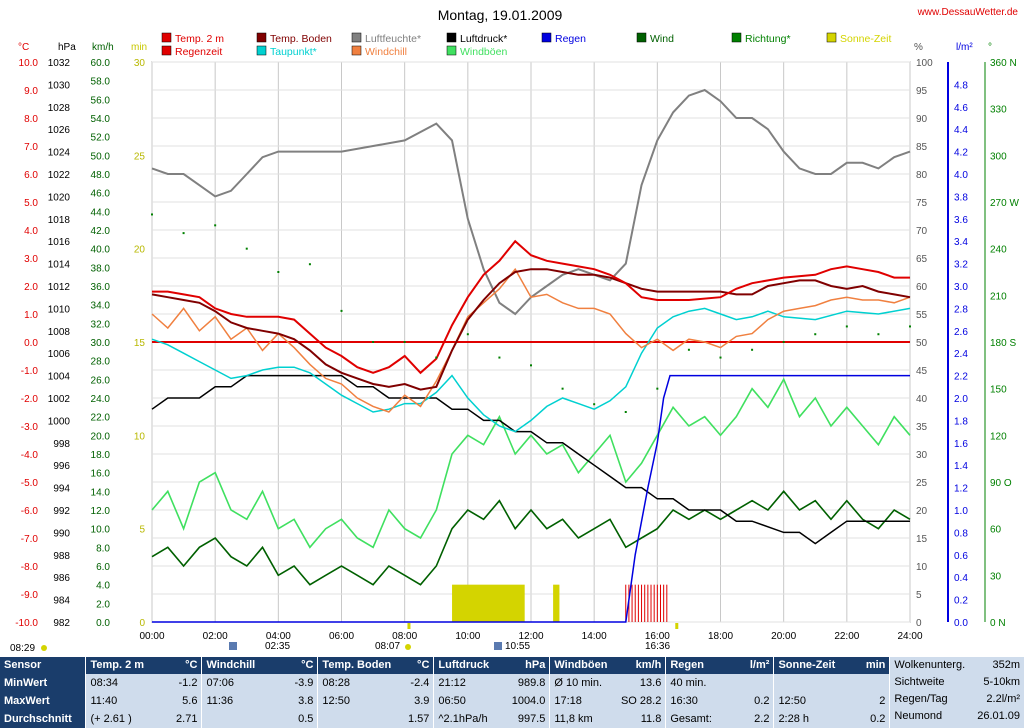  What do you see at coordinates (1002, 682) in the screenshot?
I see `stats-info-value: 5-10km` at bounding box center [1002, 682].